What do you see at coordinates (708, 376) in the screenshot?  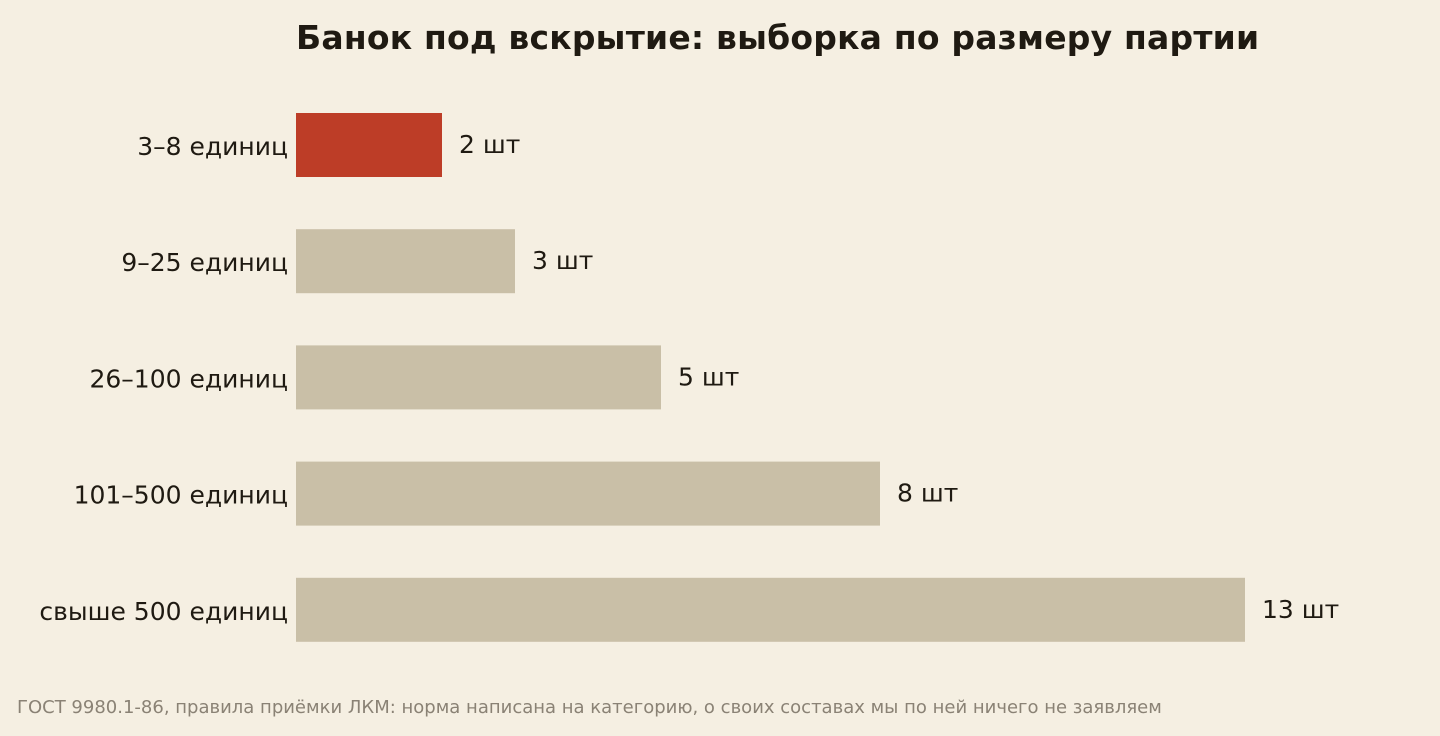 I see `value-label-2: 5 шт` at bounding box center [708, 376].